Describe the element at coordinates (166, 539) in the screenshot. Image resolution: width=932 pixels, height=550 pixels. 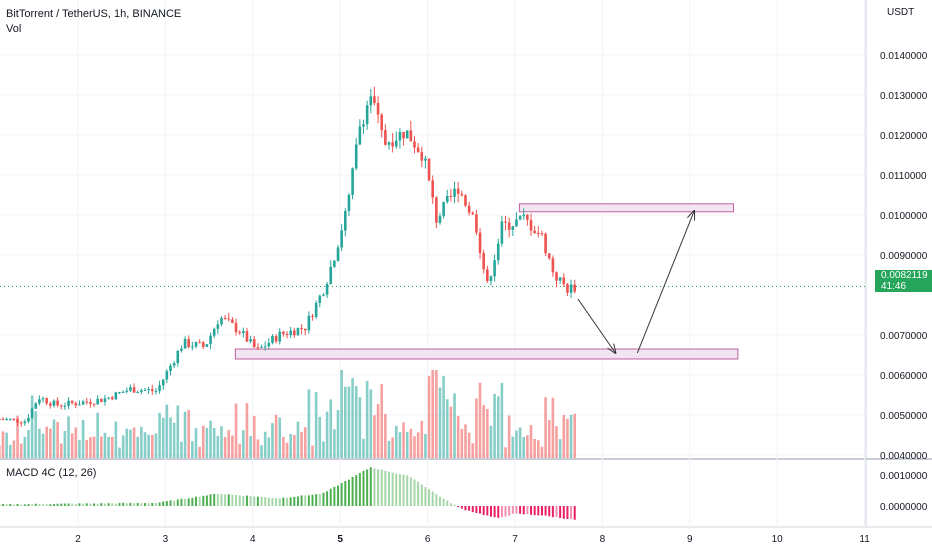
I see `time-tick-label: 3` at that location.